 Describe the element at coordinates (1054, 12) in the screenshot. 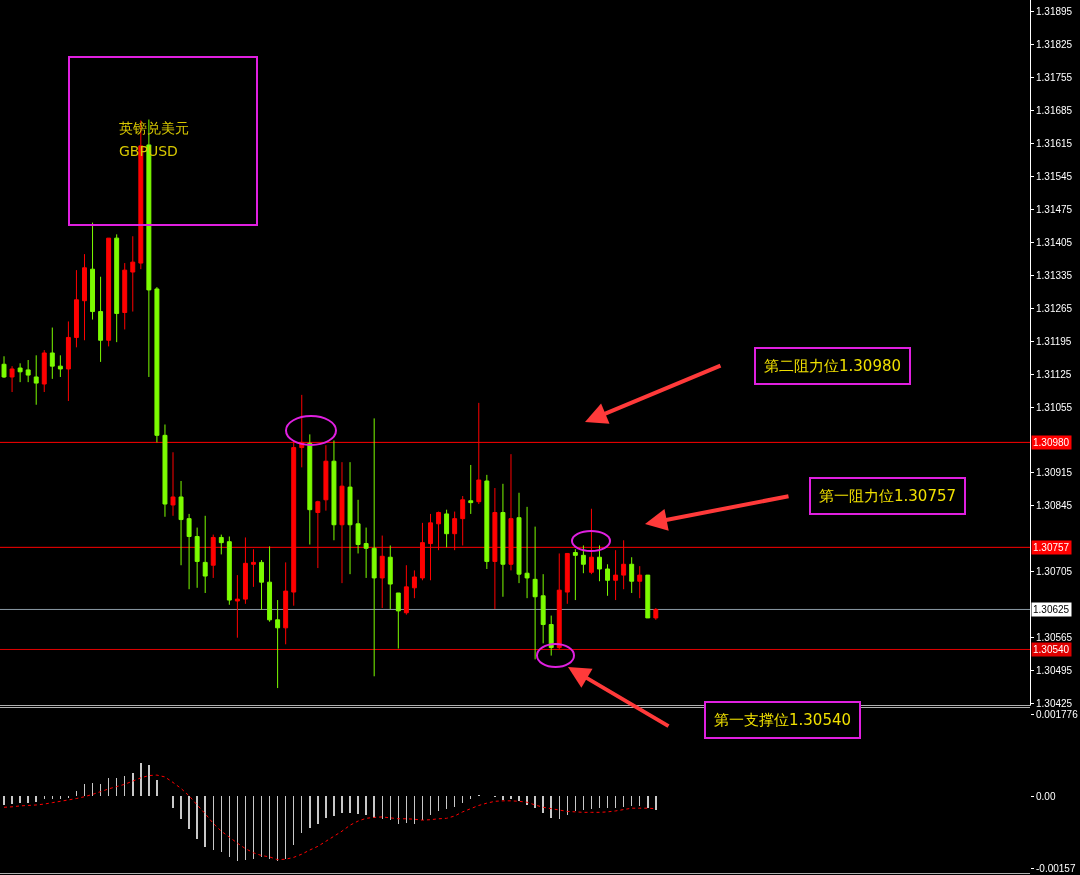

I see `y-tick-label: 1.31895` at that location.